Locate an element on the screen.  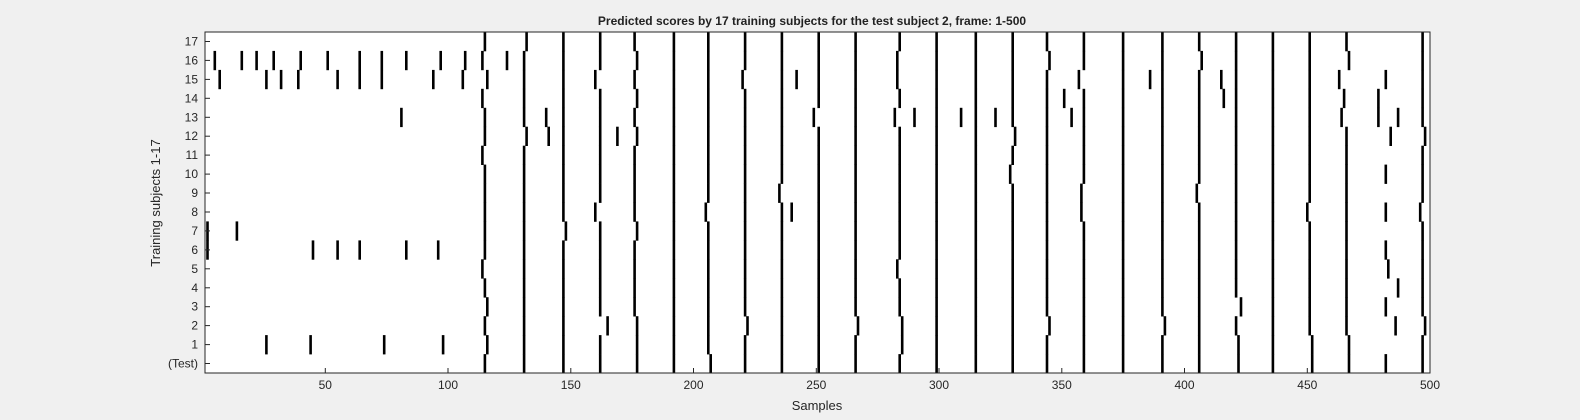
y-tick-label: 16 is located at coordinates (192, 60).